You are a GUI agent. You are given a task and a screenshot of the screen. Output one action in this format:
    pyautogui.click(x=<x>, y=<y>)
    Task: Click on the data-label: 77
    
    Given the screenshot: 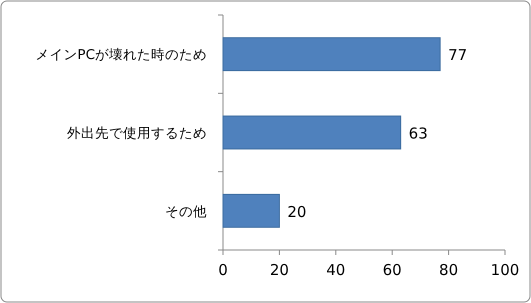 What is the action you would take?
    pyautogui.click(x=458, y=55)
    